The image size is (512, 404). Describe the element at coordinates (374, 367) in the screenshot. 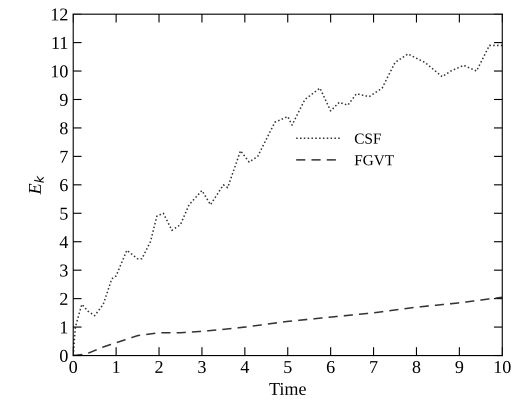

I see `x-tick-label: 7` at that location.